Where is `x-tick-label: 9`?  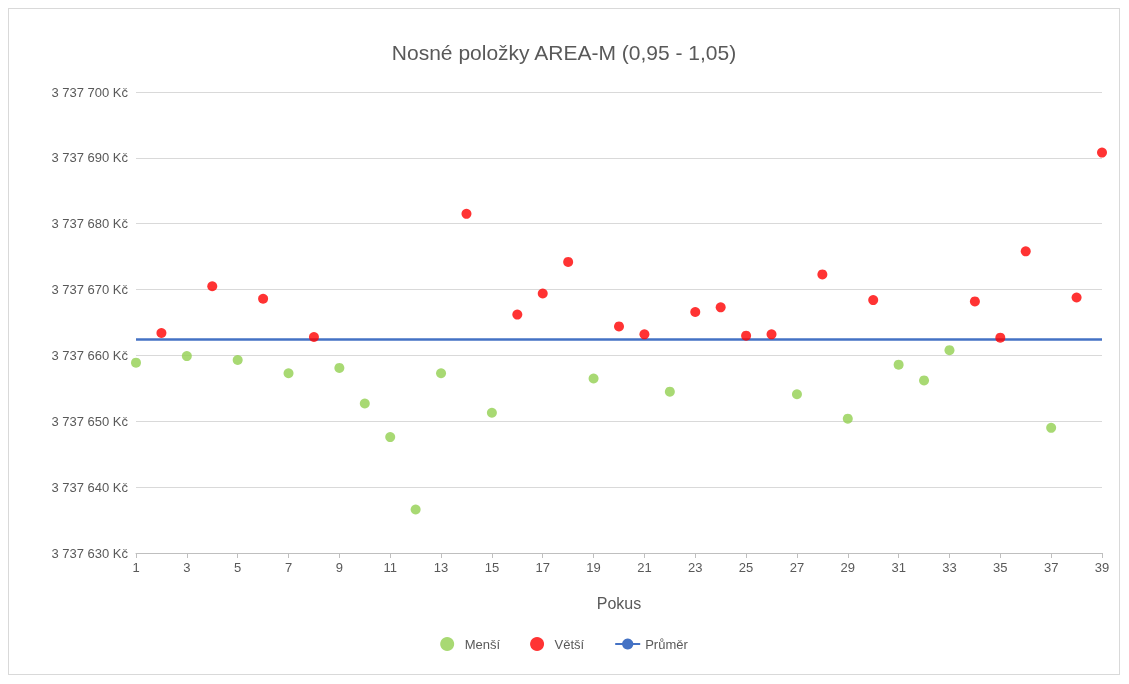 x-tick-label: 9 is located at coordinates (339, 567).